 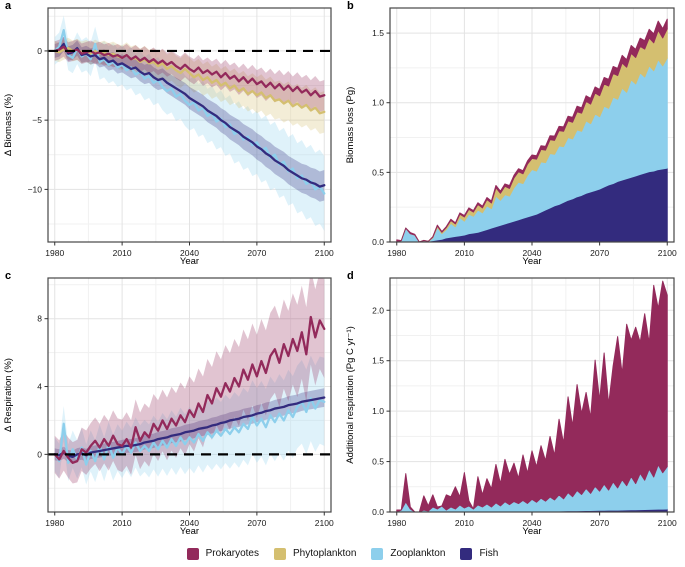 I want to click on svg-text: 8, so click(x=39, y=319).